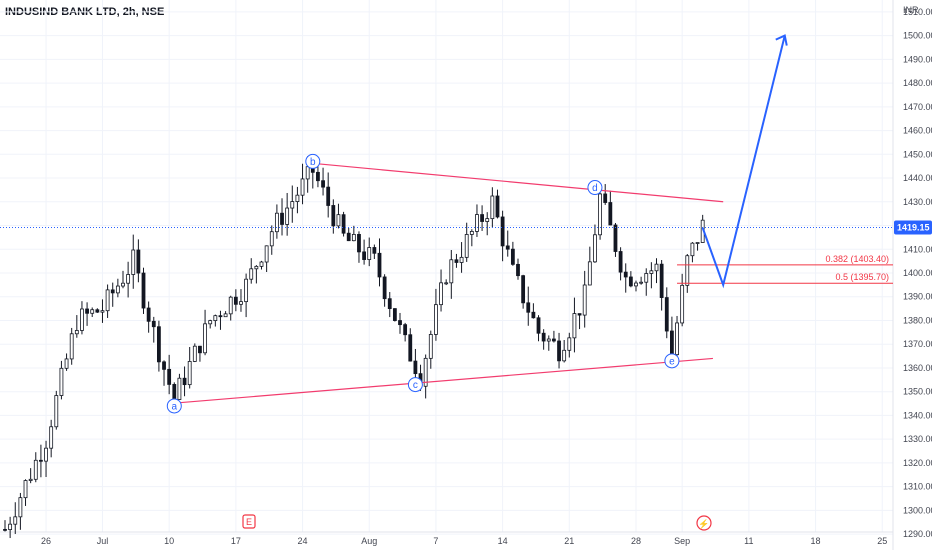 The height and width of the screenshot is (550, 932). Describe the element at coordinates (917, 131) in the screenshot. I see `price-tick-label: 1460.00` at that location.